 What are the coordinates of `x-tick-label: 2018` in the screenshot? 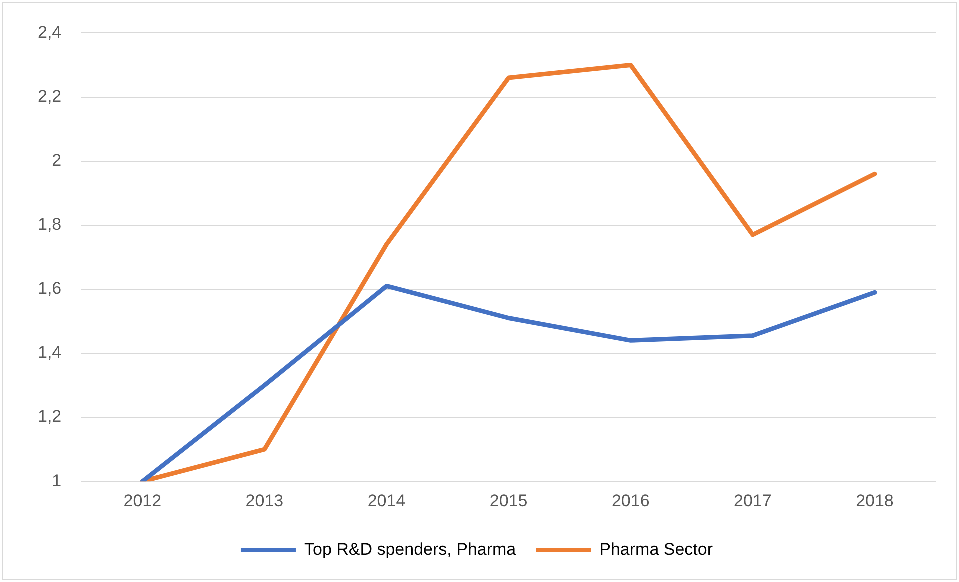 It's located at (875, 500).